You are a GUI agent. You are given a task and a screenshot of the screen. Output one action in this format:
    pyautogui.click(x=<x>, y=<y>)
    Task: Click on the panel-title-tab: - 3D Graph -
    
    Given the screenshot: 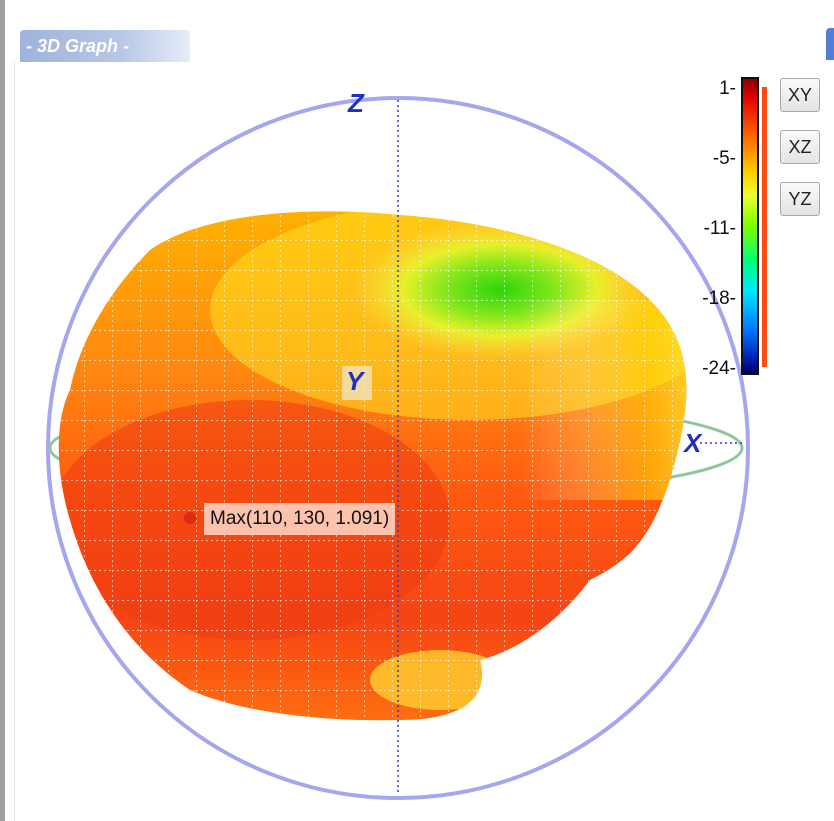 What is the action you would take?
    pyautogui.click(x=105, y=46)
    